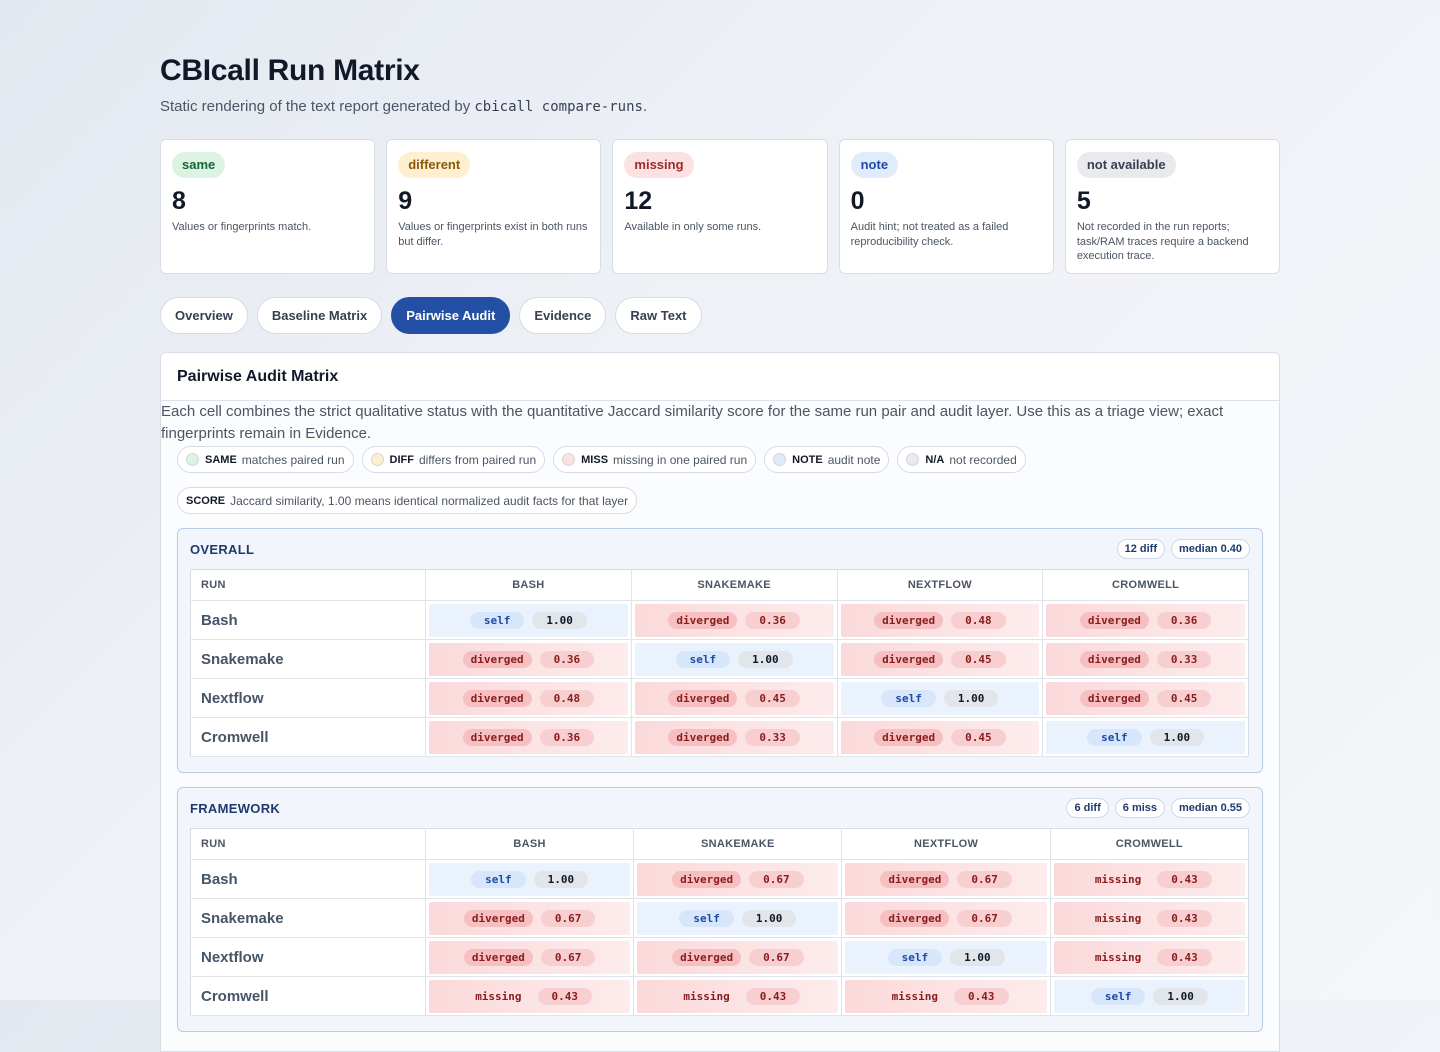 The height and width of the screenshot is (1052, 1440). Describe the element at coordinates (961, 459) in the screenshot. I see `legend-item-na: N/A not recorded` at that location.